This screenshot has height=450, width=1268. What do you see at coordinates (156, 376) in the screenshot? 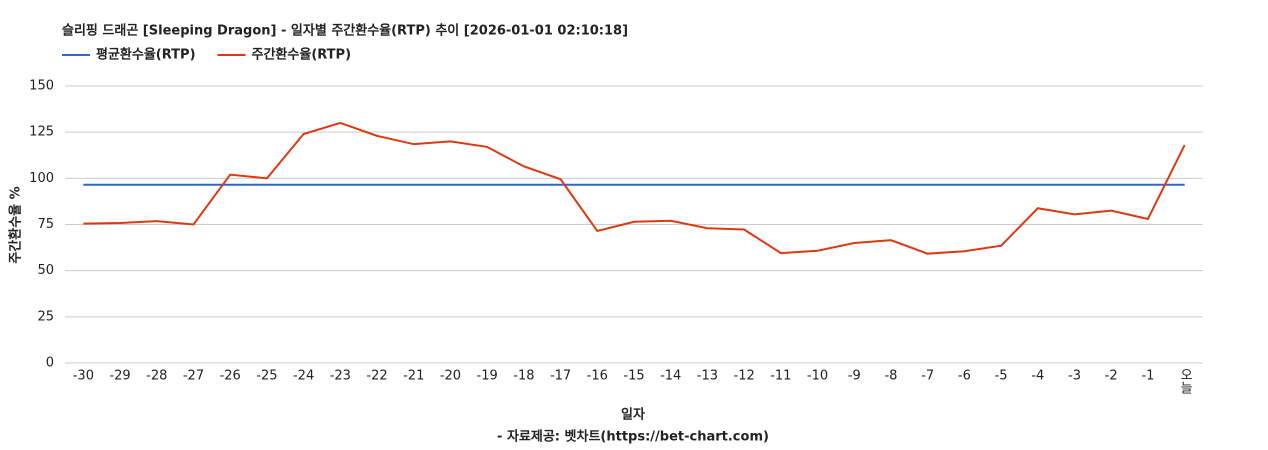
I see `x-tick-label: -28` at bounding box center [156, 376].